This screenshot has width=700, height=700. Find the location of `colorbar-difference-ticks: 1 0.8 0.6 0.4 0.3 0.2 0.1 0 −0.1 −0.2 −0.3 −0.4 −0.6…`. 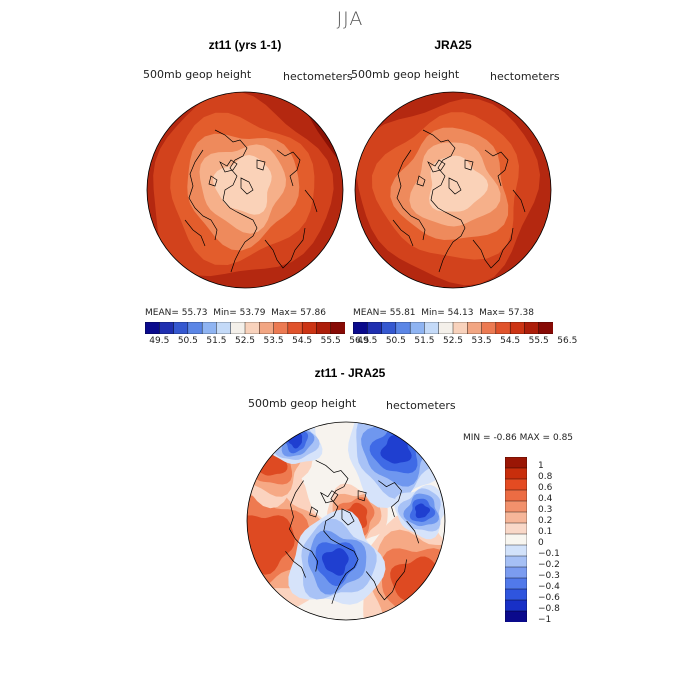

colorbar-difference-ticks: 1 0.8 0.6 0.4 0.3 0.2 0.1 0 −0.1 −0.2 −0.3 −0.4 −0.6… is located at coordinates (558, 541).